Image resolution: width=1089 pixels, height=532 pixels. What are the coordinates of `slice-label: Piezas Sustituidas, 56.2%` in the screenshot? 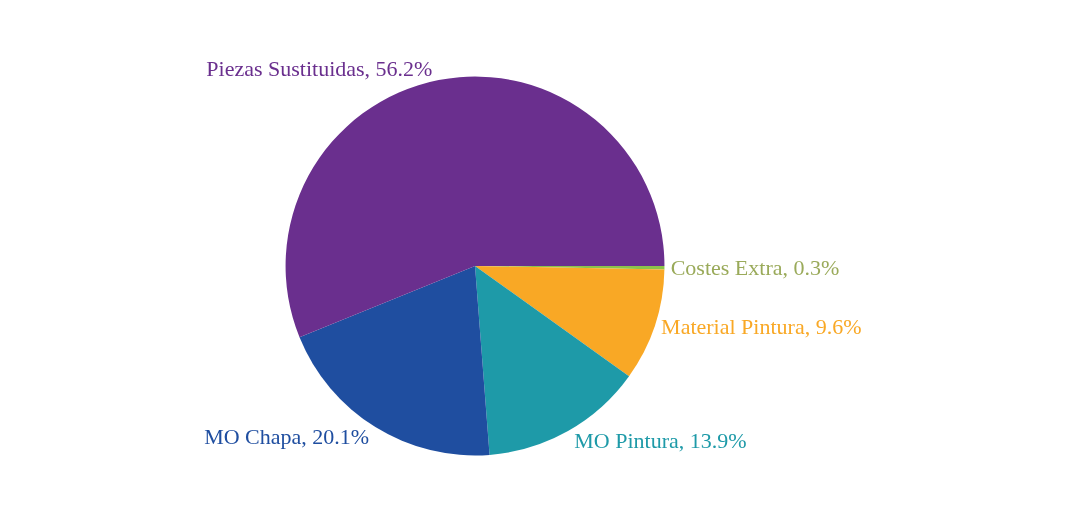 It's located at (319, 68).